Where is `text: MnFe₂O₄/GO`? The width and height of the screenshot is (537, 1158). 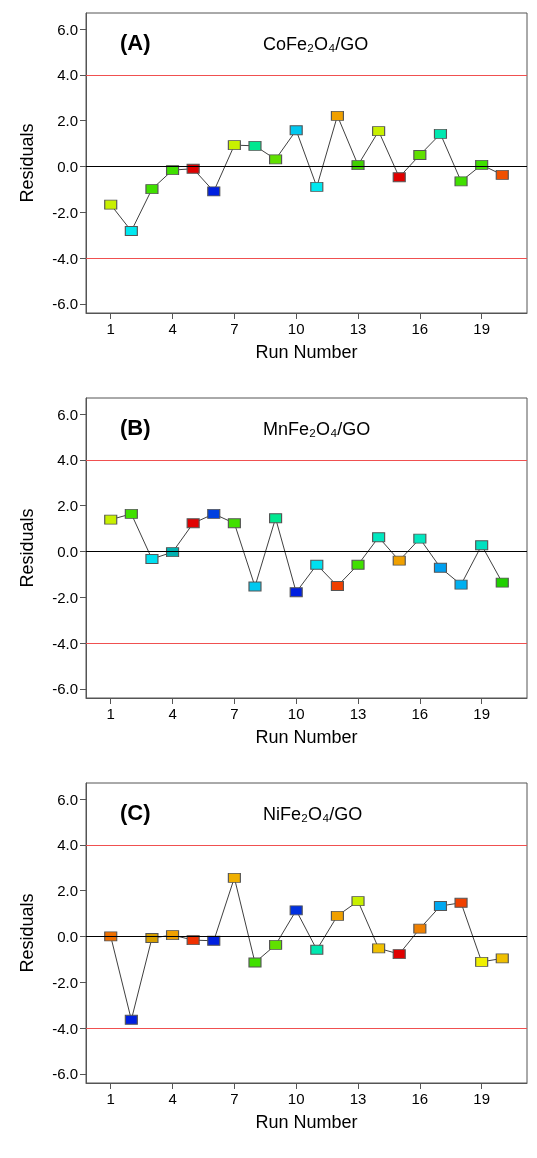 text: MnFe₂O₄/GO is located at coordinates (317, 429).